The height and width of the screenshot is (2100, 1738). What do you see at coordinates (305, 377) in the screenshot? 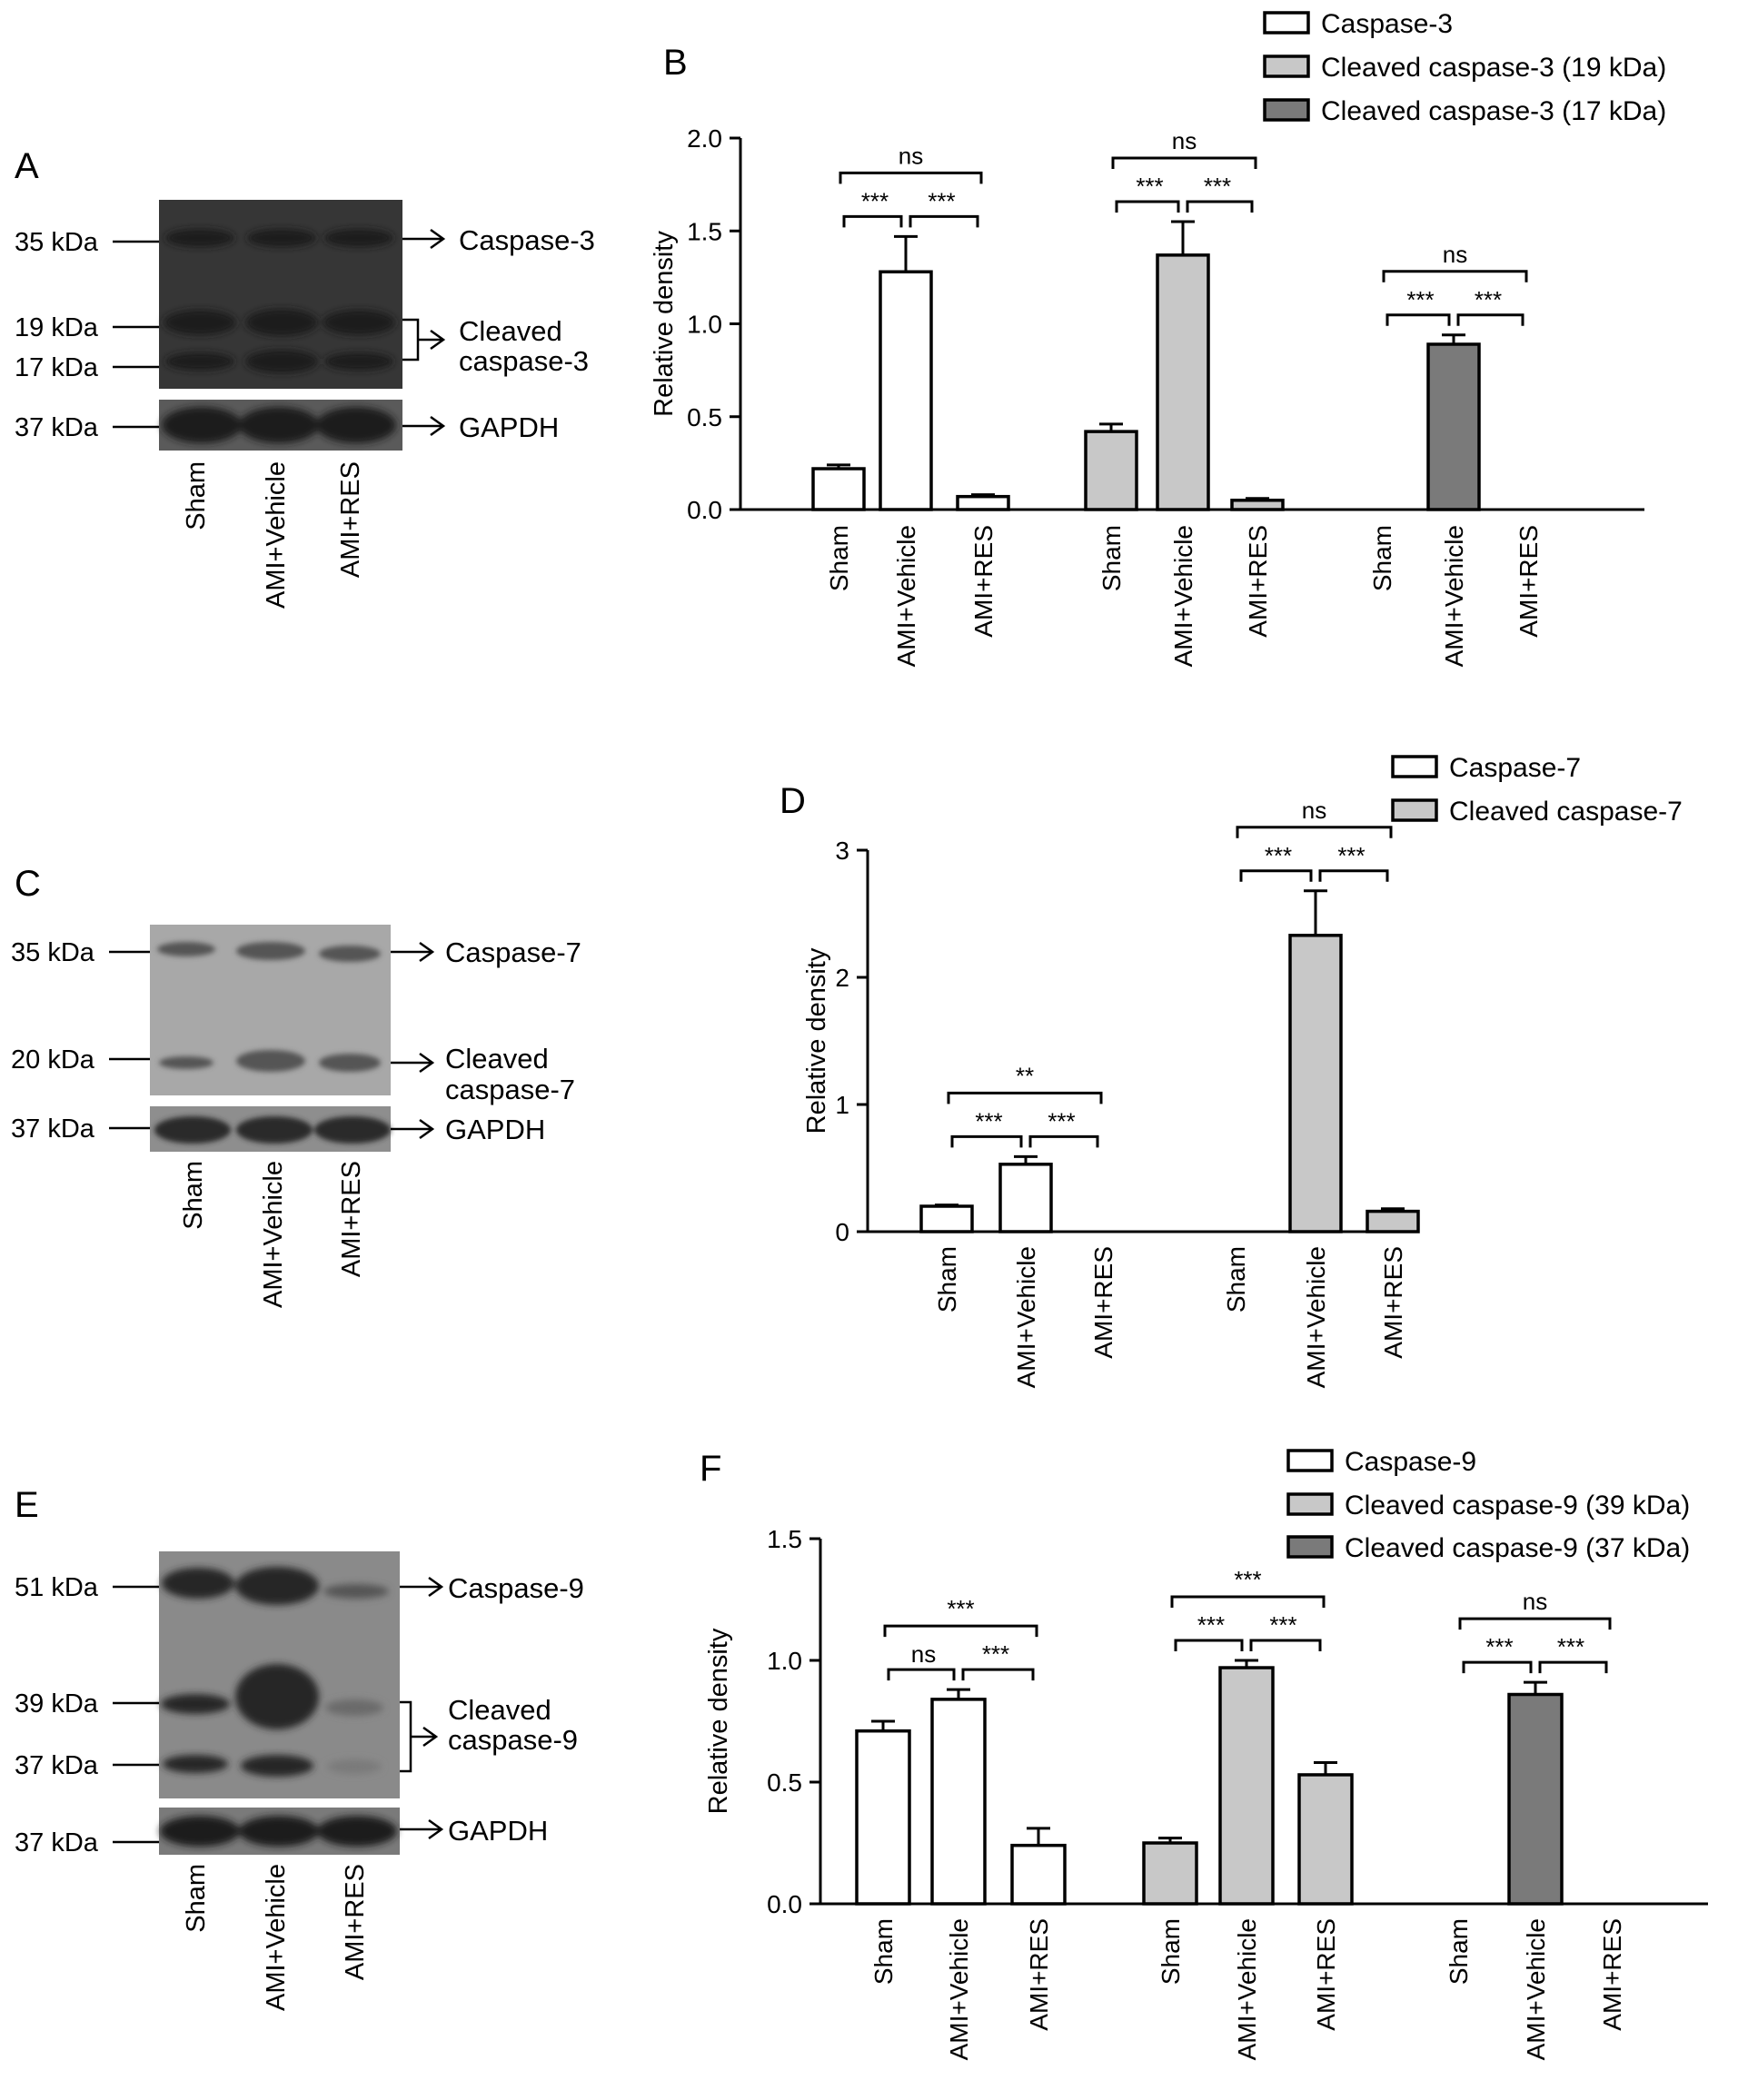
I see `blot-panel-a: A 35 kDa 19 kDa 17 kDa 37 kDa` at bounding box center [305, 377].